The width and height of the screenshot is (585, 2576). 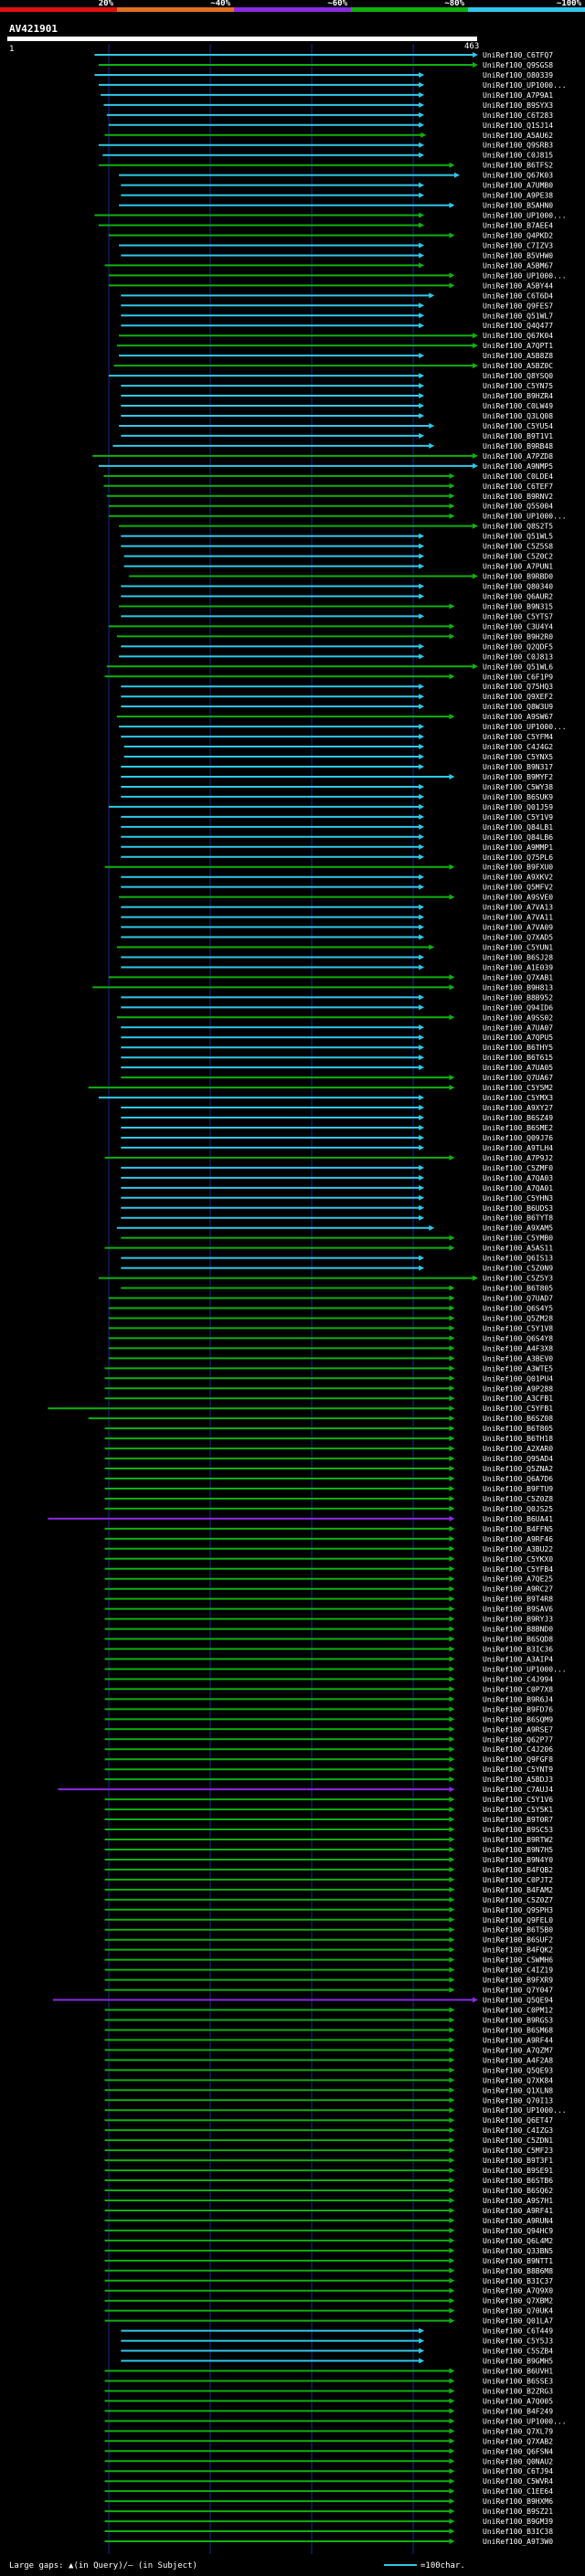 I want to click on hit-row: UniRef100_Q7XBM2, so click(x=329, y=2301).